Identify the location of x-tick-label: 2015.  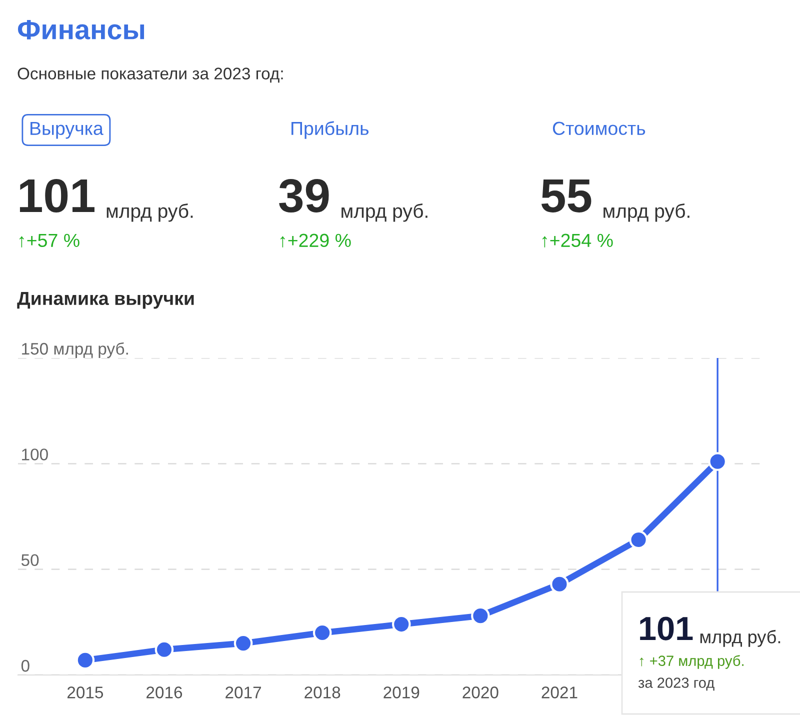
(85, 692).